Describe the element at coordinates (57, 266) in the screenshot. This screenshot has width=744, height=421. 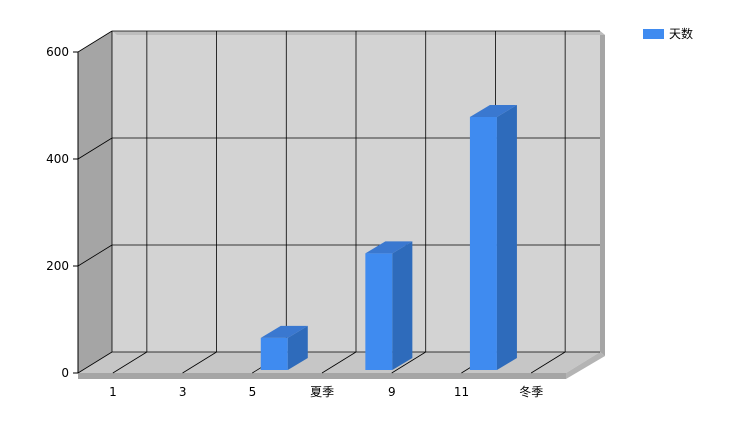
I see `y-tick-label: 200` at that location.